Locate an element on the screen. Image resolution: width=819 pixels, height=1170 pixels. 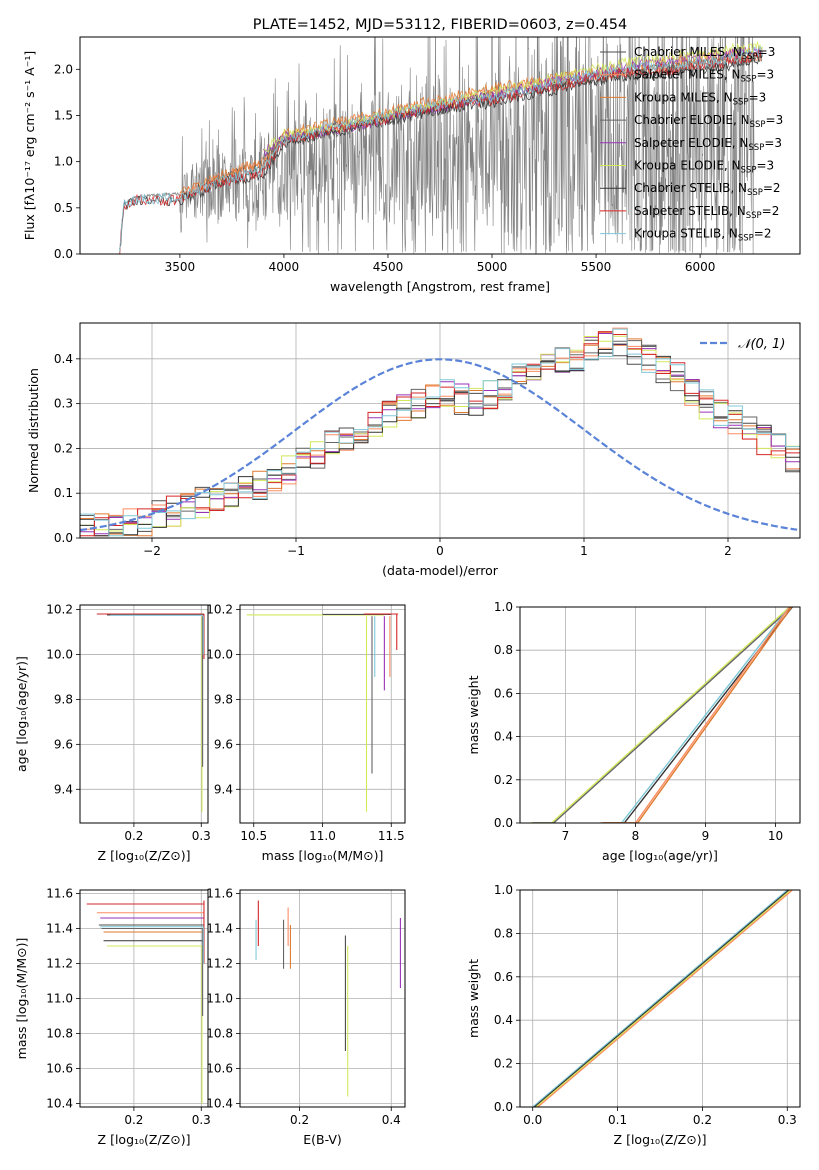
spectrum-xtick-label: 4000 is located at coordinates (284, 267).